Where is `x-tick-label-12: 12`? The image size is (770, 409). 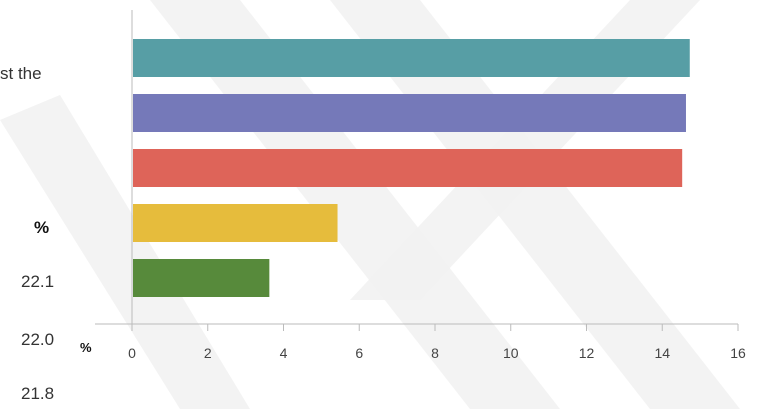
x-tick-label-12: 12 is located at coordinates (587, 353).